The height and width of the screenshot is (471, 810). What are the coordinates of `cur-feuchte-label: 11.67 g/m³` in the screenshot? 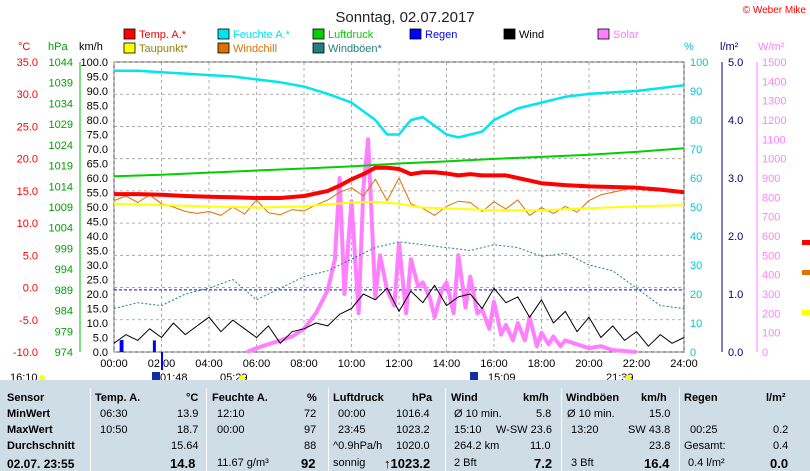 It's located at (243, 463).